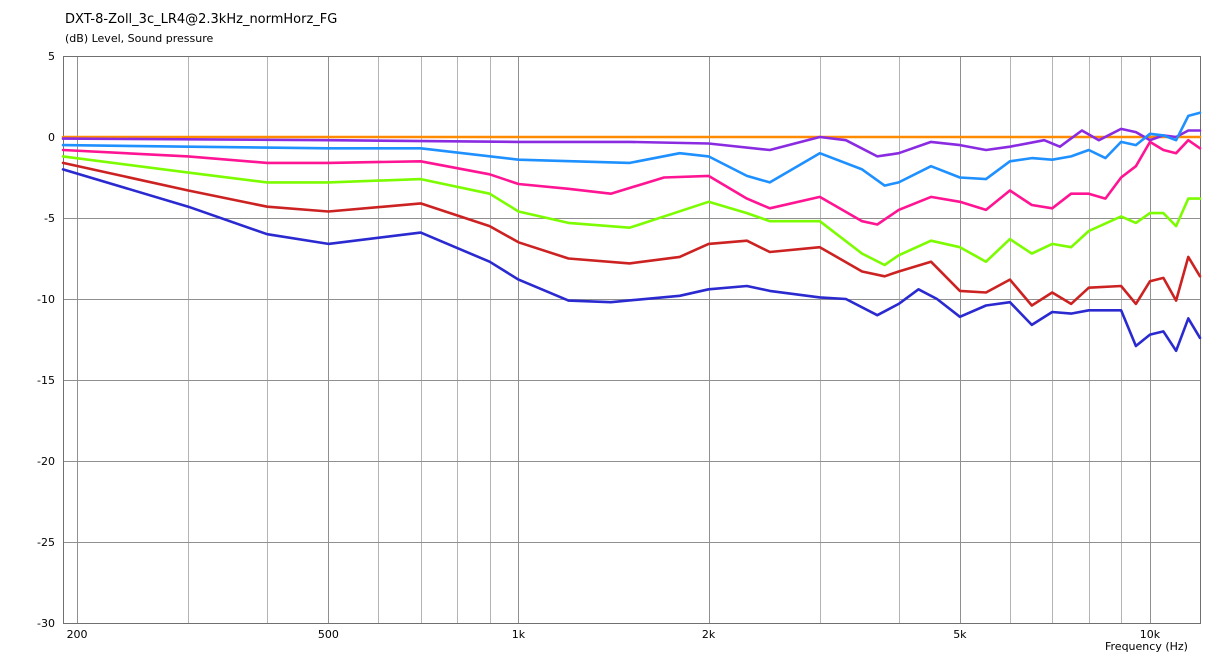  What do you see at coordinates (1146, 646) in the screenshot?
I see `x-axis-label: Frequency (Hz)` at bounding box center [1146, 646].